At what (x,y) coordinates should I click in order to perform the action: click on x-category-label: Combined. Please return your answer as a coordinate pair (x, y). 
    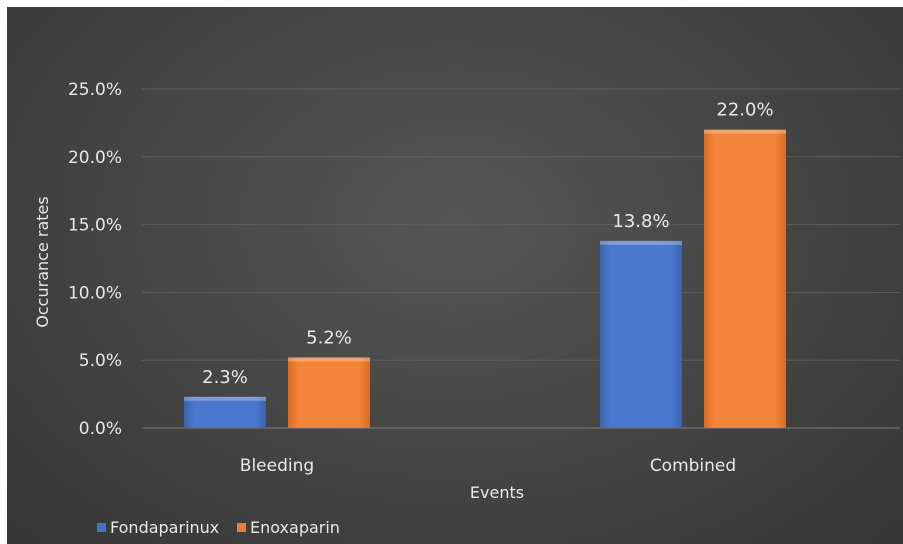
    Looking at the image, I should click on (693, 466).